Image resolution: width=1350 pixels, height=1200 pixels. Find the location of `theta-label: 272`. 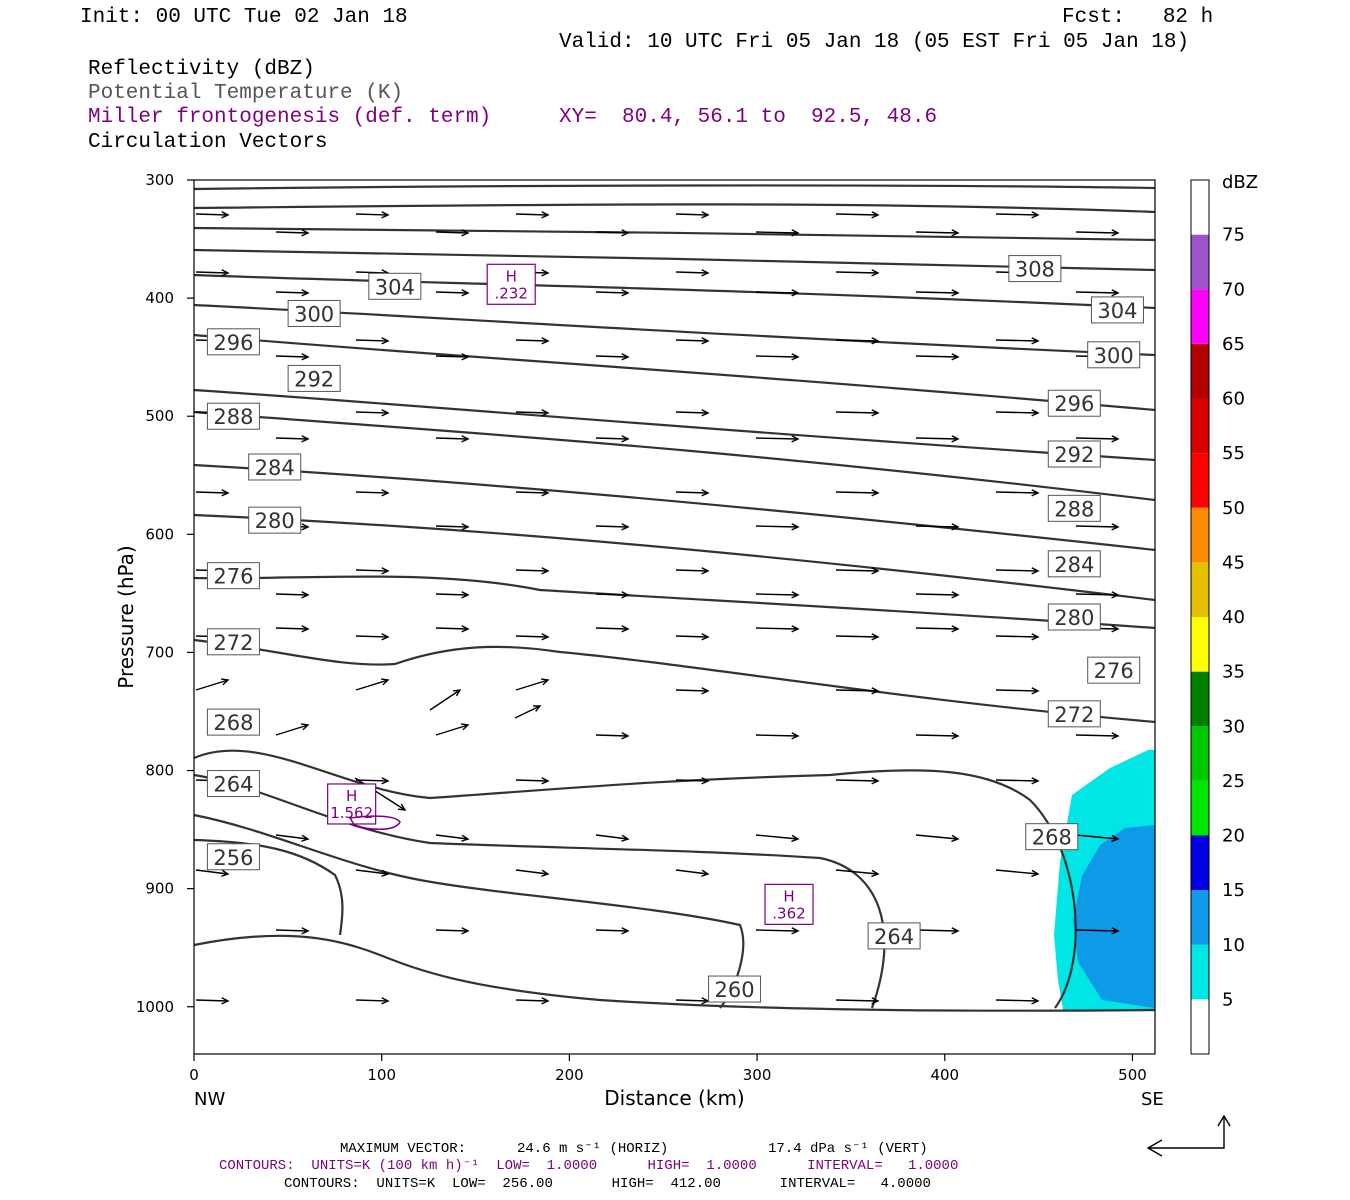

theta-label: 272 is located at coordinates (1074, 715).